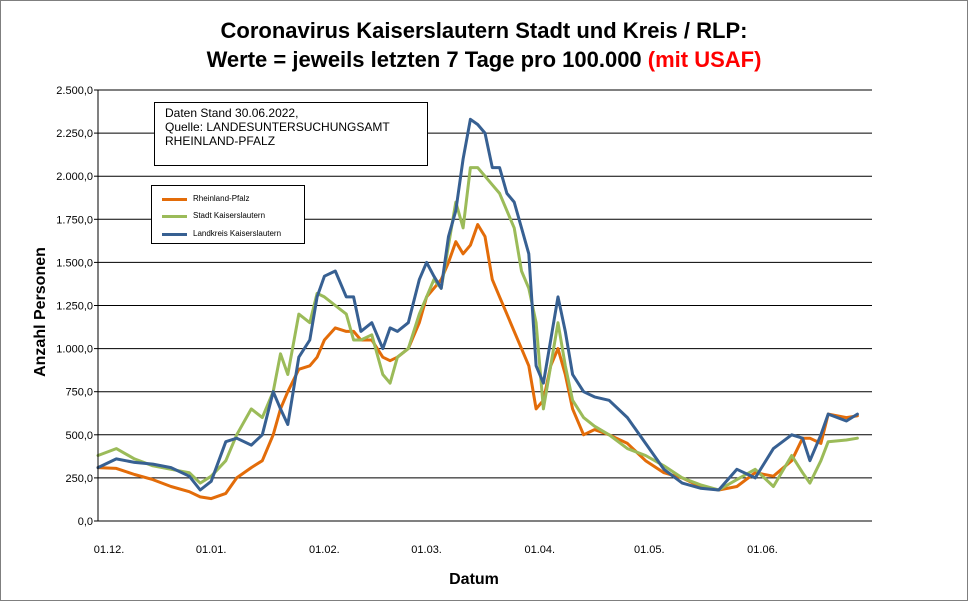 The width and height of the screenshot is (968, 601). Describe the element at coordinates (74, 91) in the screenshot. I see `y-tick-label: 2.500,0` at that location.